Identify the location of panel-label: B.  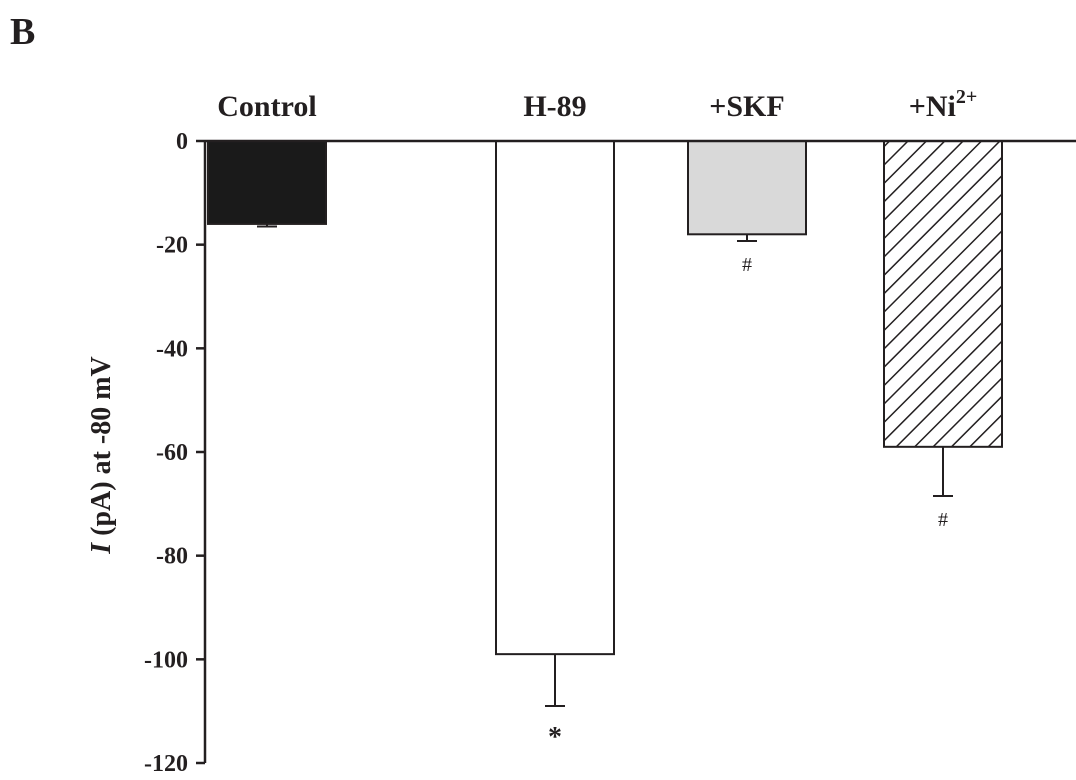
(22, 32).